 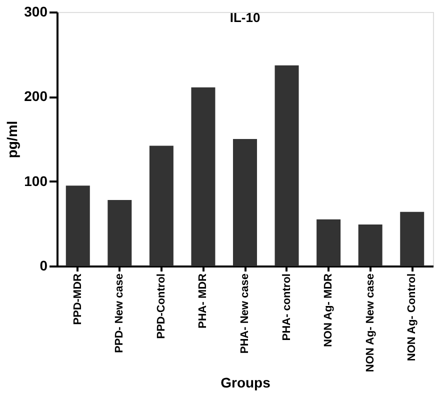 What do you see at coordinates (120, 313) in the screenshot?
I see `x-tick-label: PPD- New case` at bounding box center [120, 313].